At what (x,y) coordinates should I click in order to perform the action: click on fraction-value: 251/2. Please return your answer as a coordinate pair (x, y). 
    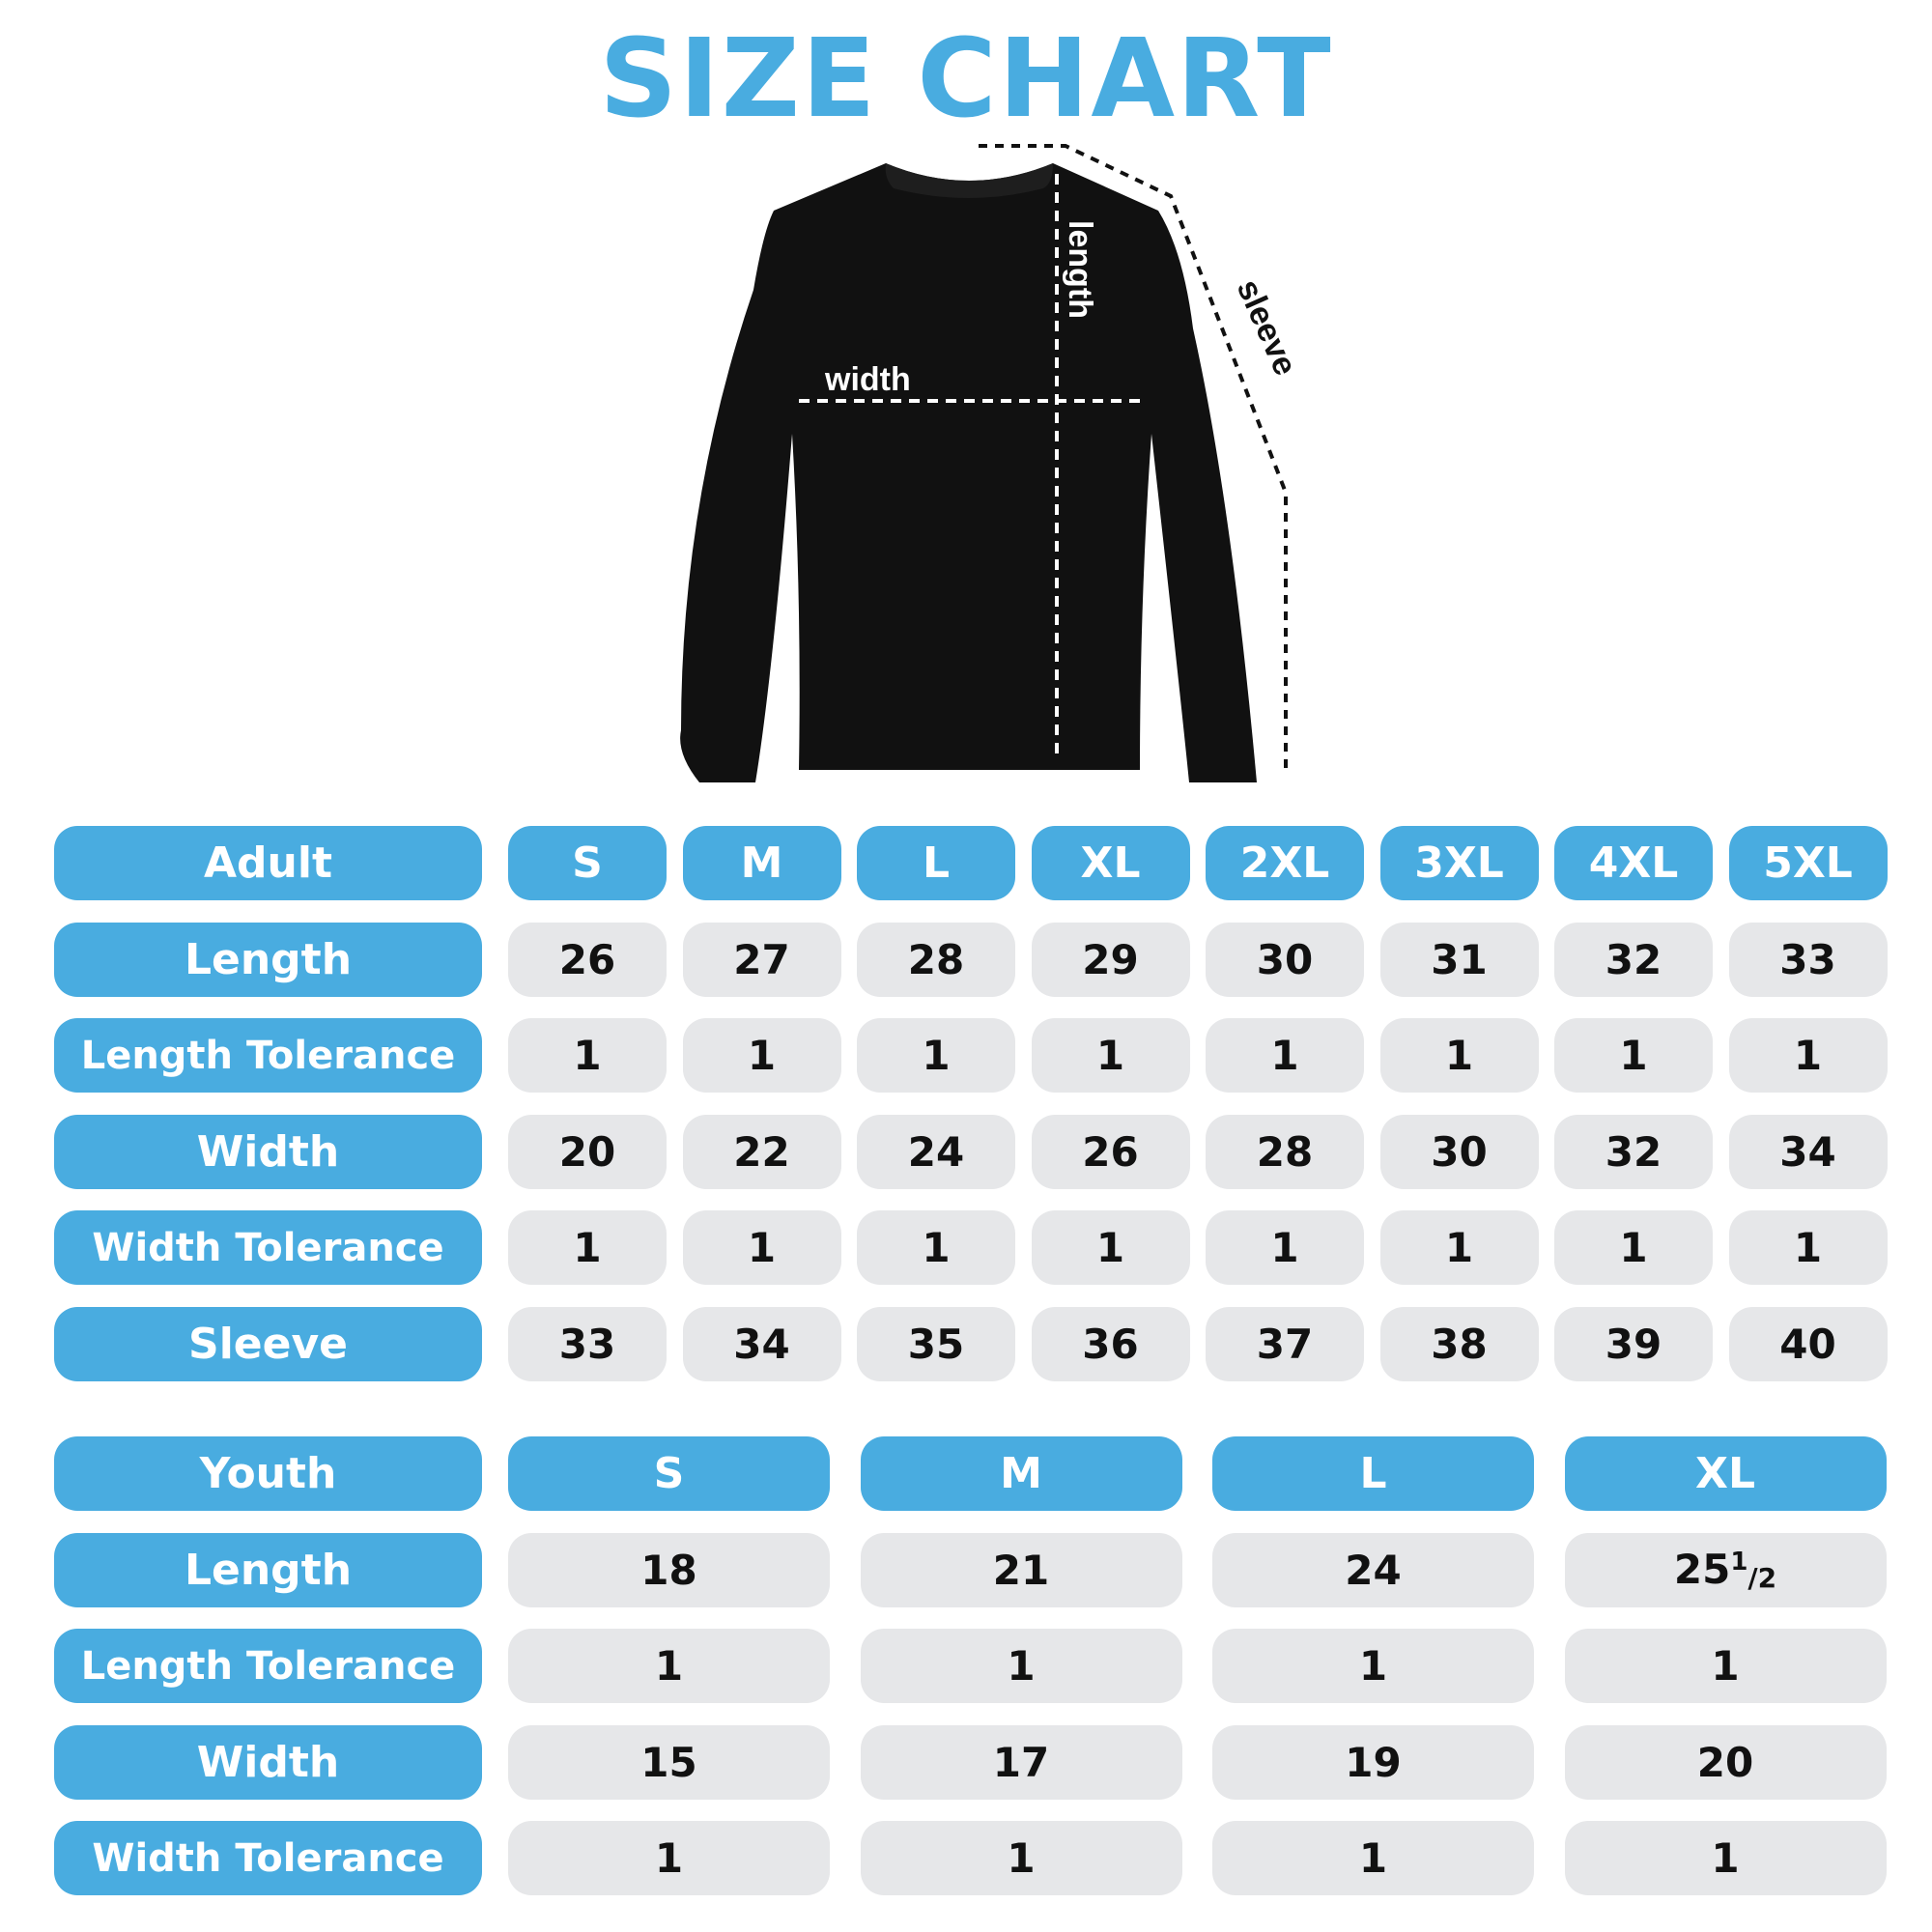
    Looking at the image, I should click on (1725, 1570).